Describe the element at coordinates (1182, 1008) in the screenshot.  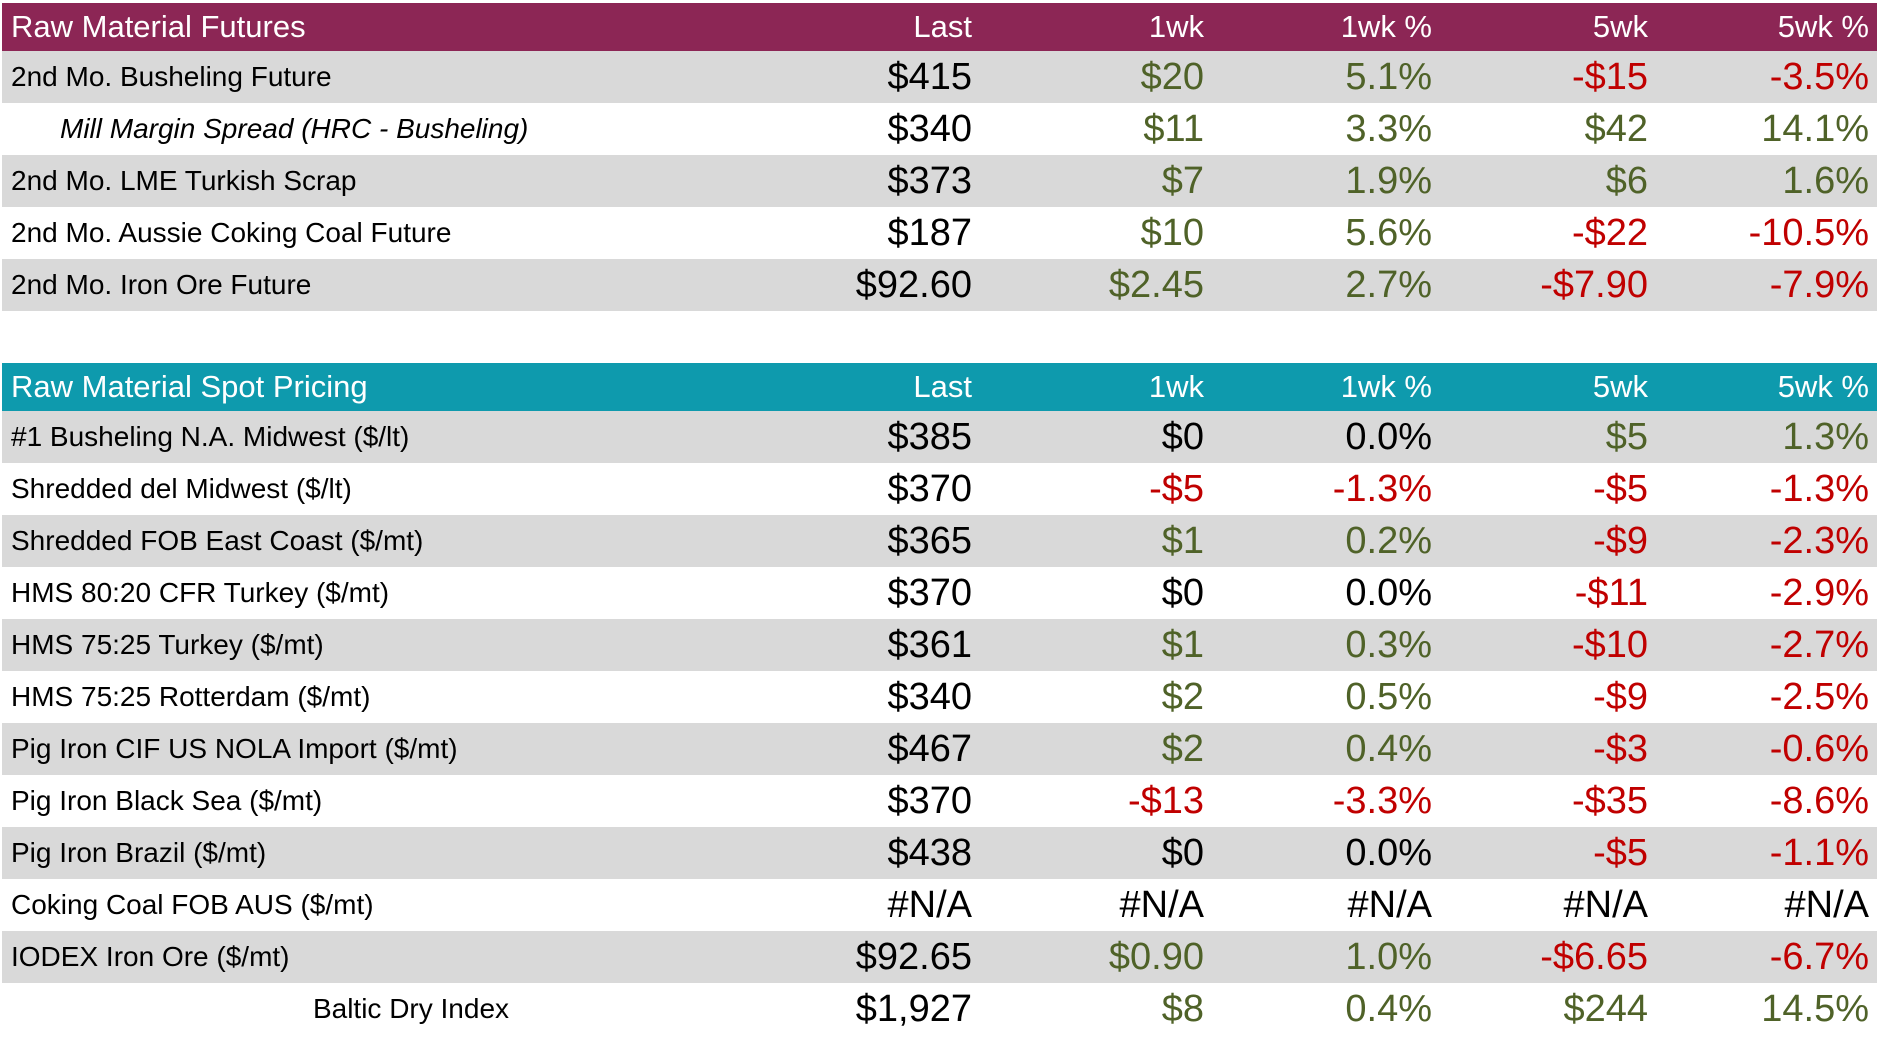
I see `value-cell: $8` at that location.